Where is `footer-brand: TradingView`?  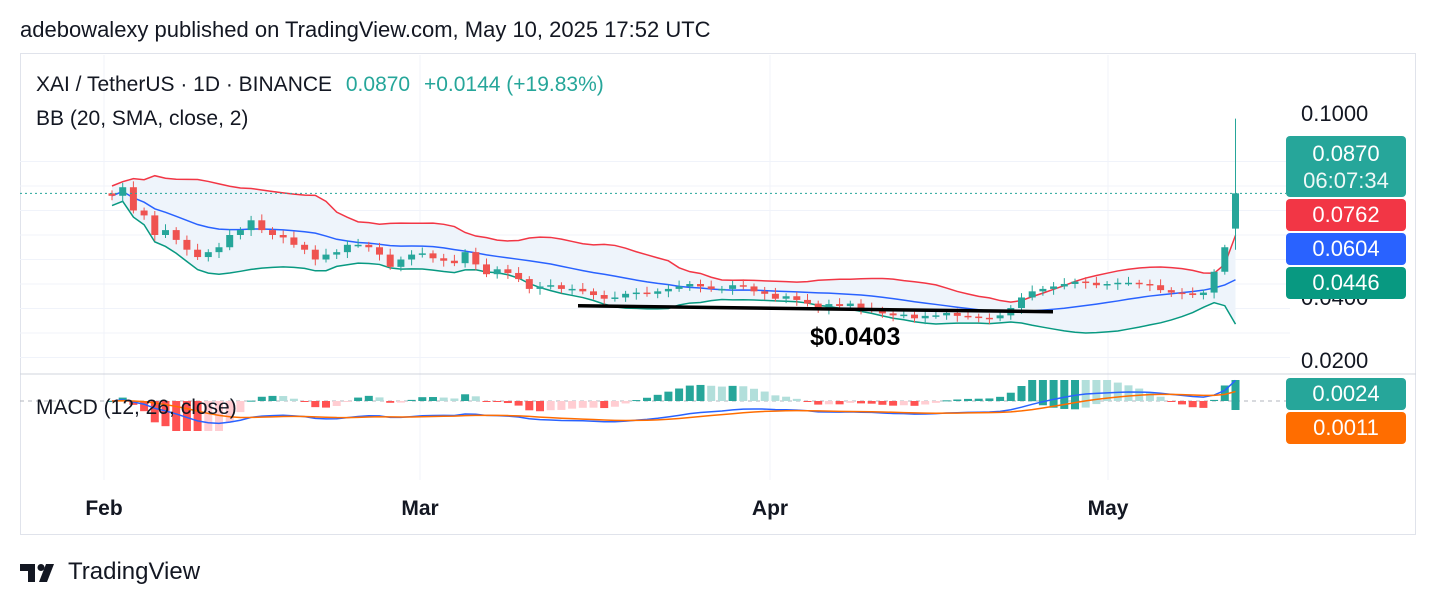 footer-brand: TradingView is located at coordinates (134, 571).